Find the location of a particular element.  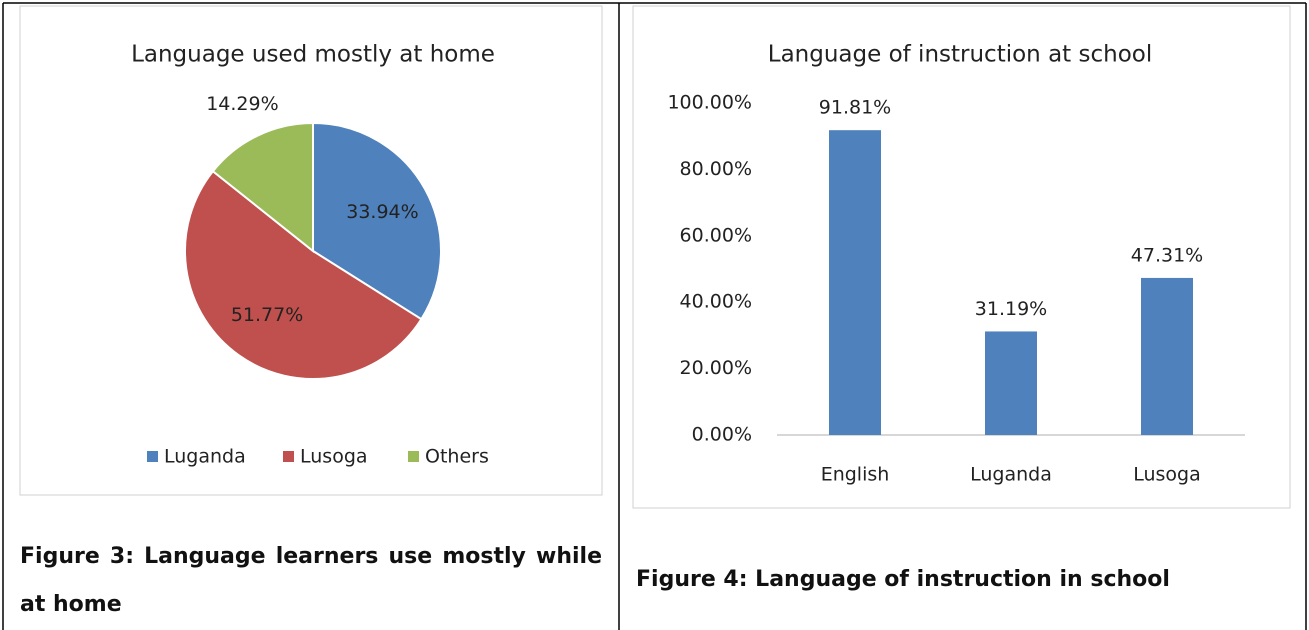

legend-label: Luganda is located at coordinates (205, 457).